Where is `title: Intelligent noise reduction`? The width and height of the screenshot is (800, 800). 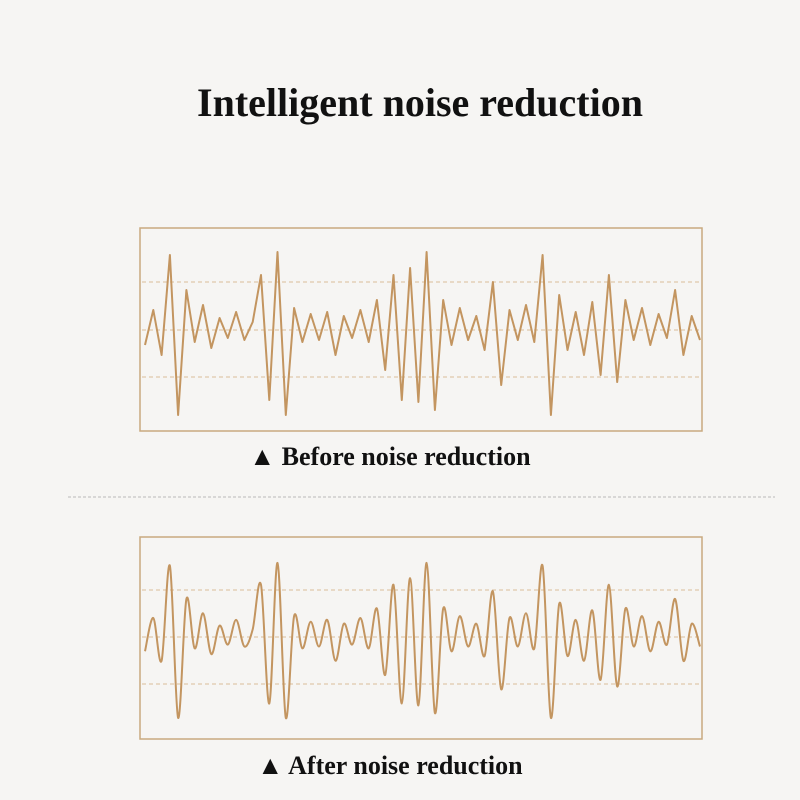
title: Intelligent noise reduction is located at coordinates (420, 102).